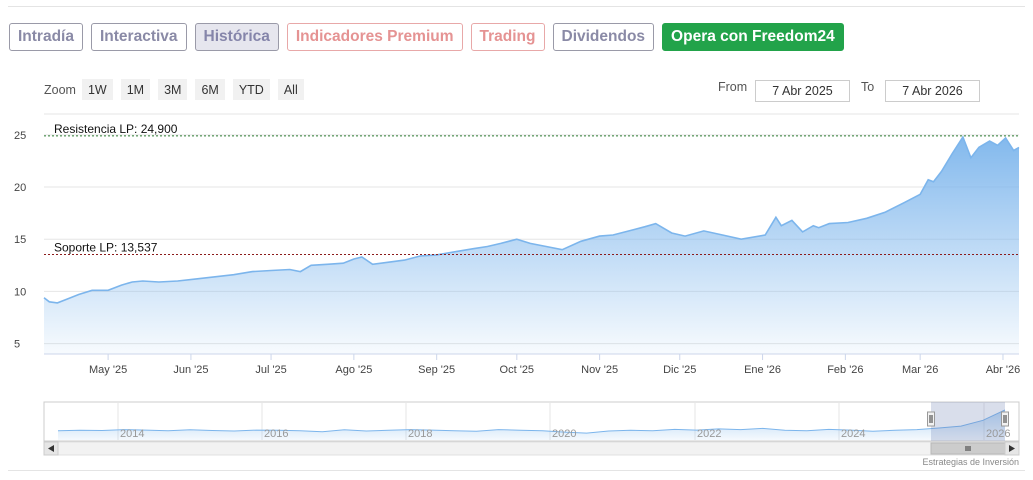  What do you see at coordinates (290, 89) in the screenshot?
I see `zoom-all-button: All` at bounding box center [290, 89].